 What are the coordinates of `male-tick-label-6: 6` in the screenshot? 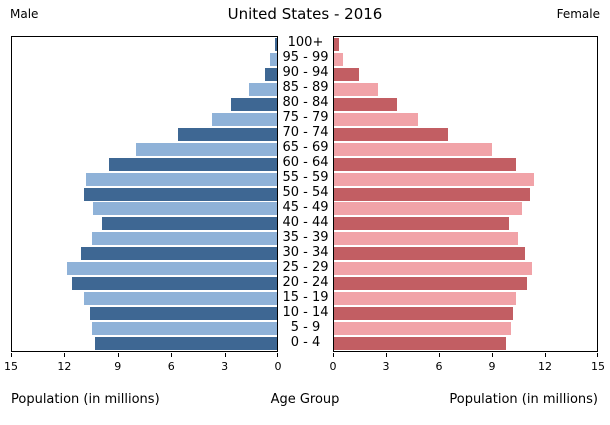 It's located at (171, 366).